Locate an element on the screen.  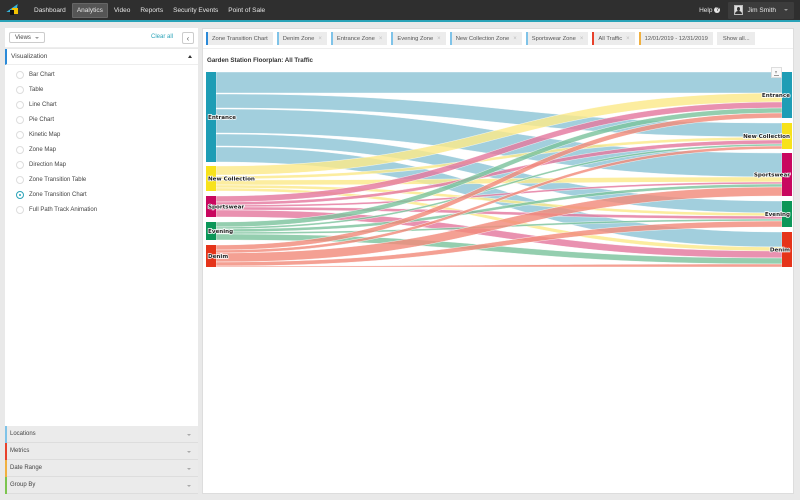
sankey-node-left-evening is located at coordinates (211, 231).